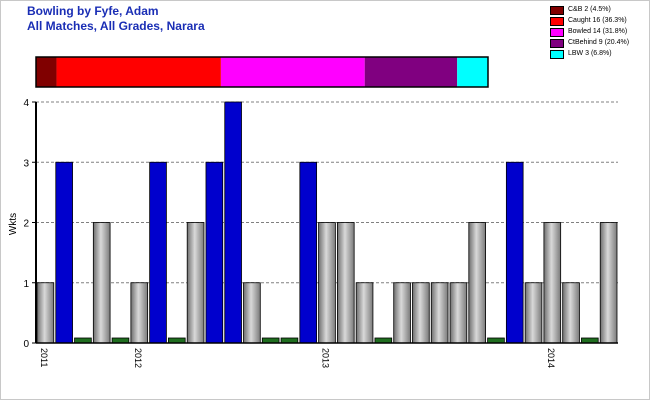 The width and height of the screenshot is (650, 400). I want to click on legend-label: C&B 2 (4.5%), so click(589, 9).